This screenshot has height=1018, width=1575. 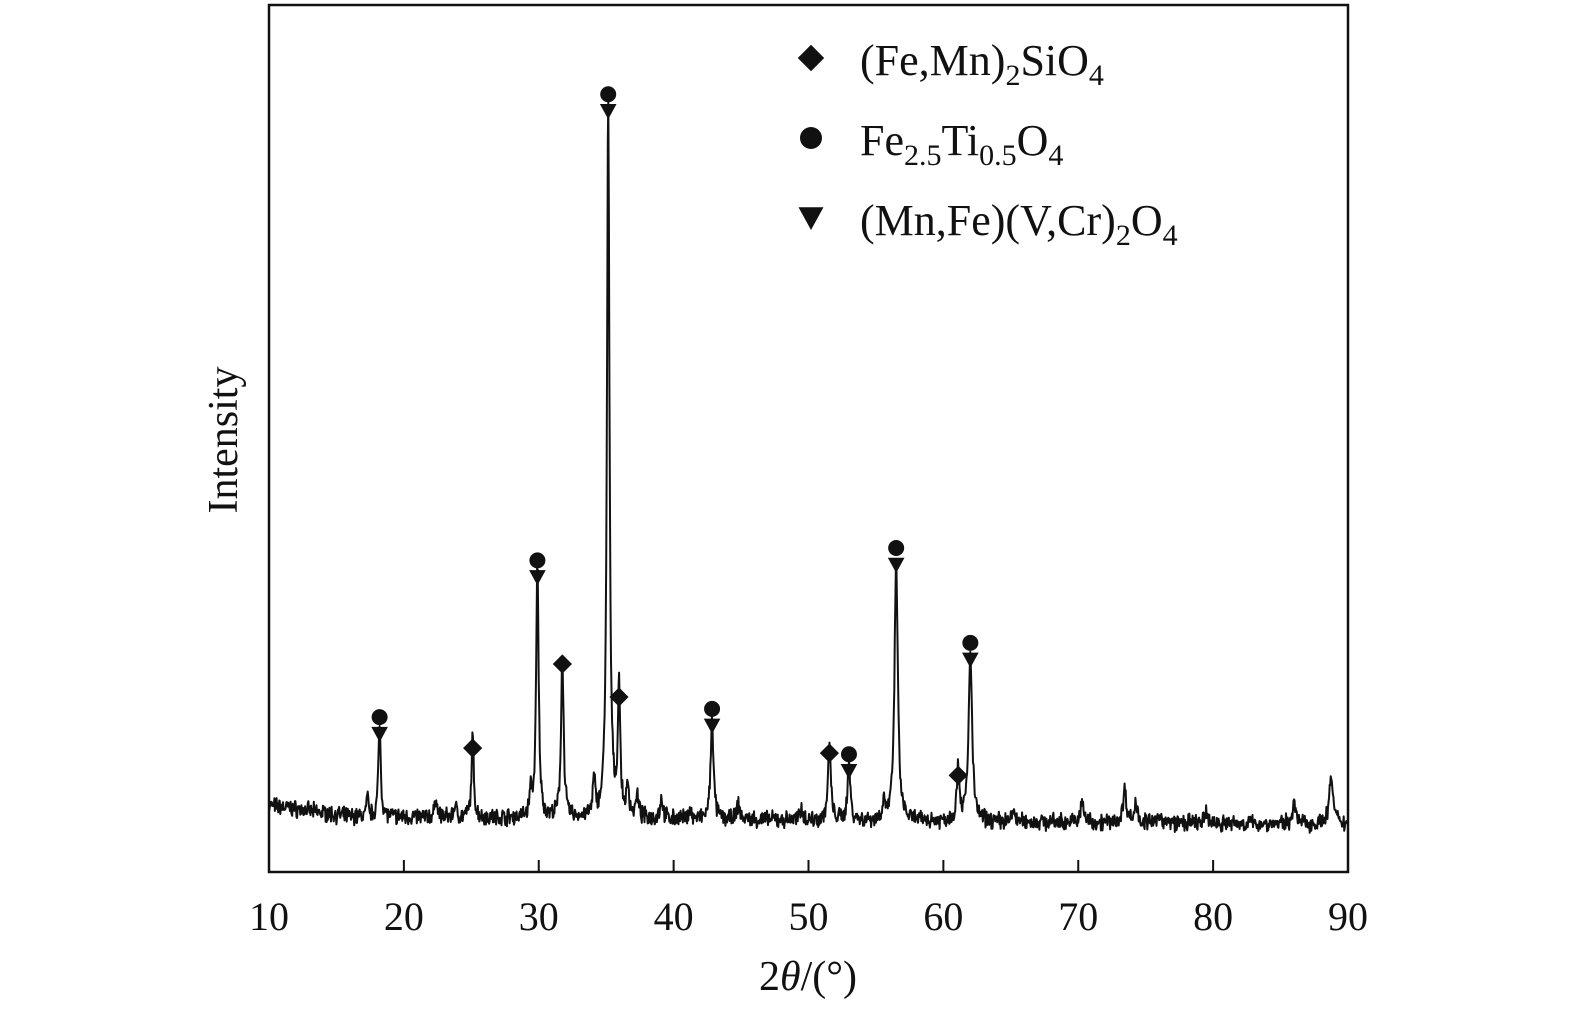 I want to click on peak-marker-diamond-61.1, so click(x=958, y=775).